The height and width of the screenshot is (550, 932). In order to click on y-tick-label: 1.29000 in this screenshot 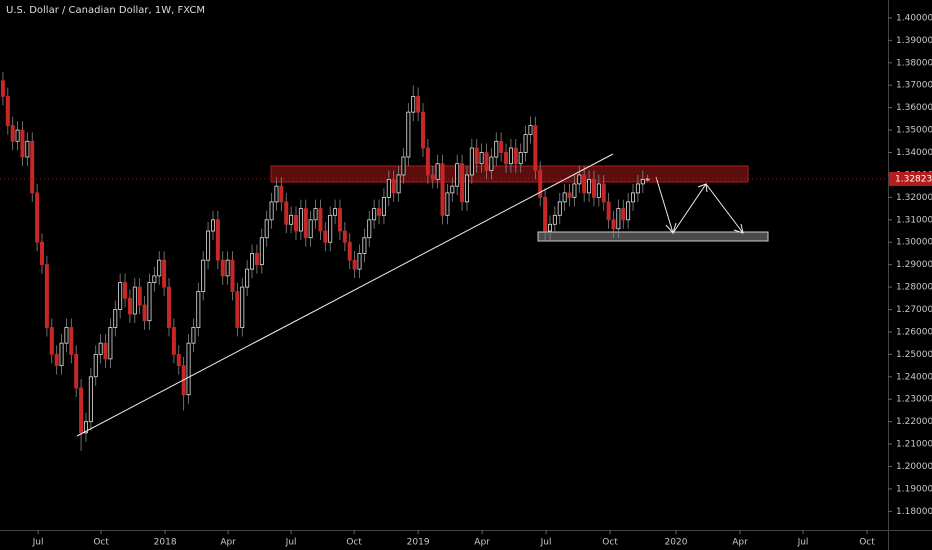, I will do `click(914, 265)`.